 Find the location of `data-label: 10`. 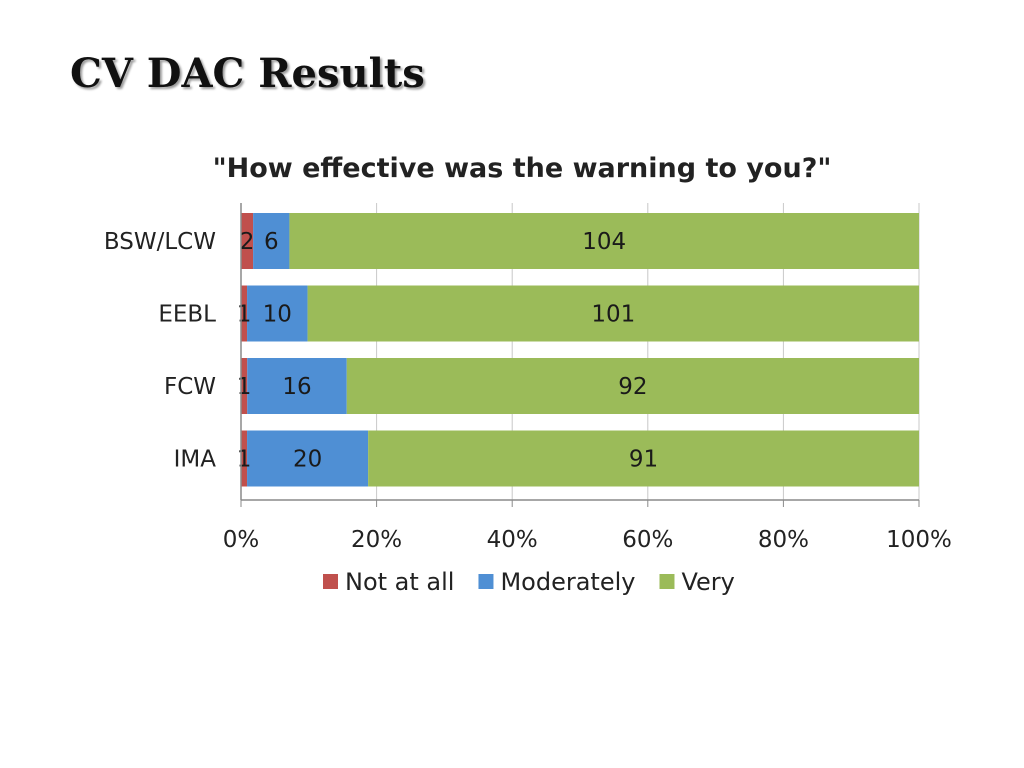

data-label: 10 is located at coordinates (277, 315).